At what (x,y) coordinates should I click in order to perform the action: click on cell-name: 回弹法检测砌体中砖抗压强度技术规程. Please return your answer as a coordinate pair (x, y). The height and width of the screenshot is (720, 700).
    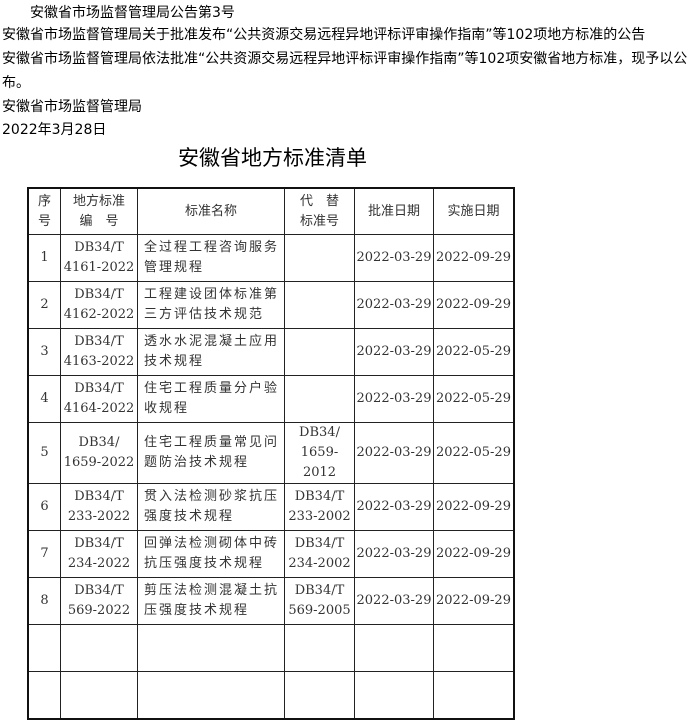
    Looking at the image, I should click on (211, 554).